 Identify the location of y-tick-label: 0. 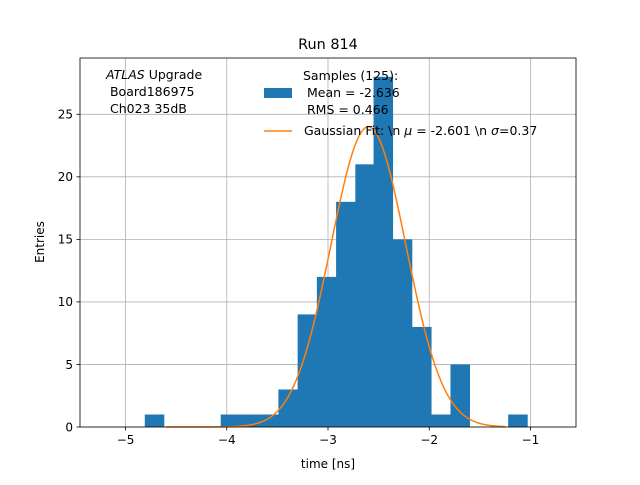
(69, 427).